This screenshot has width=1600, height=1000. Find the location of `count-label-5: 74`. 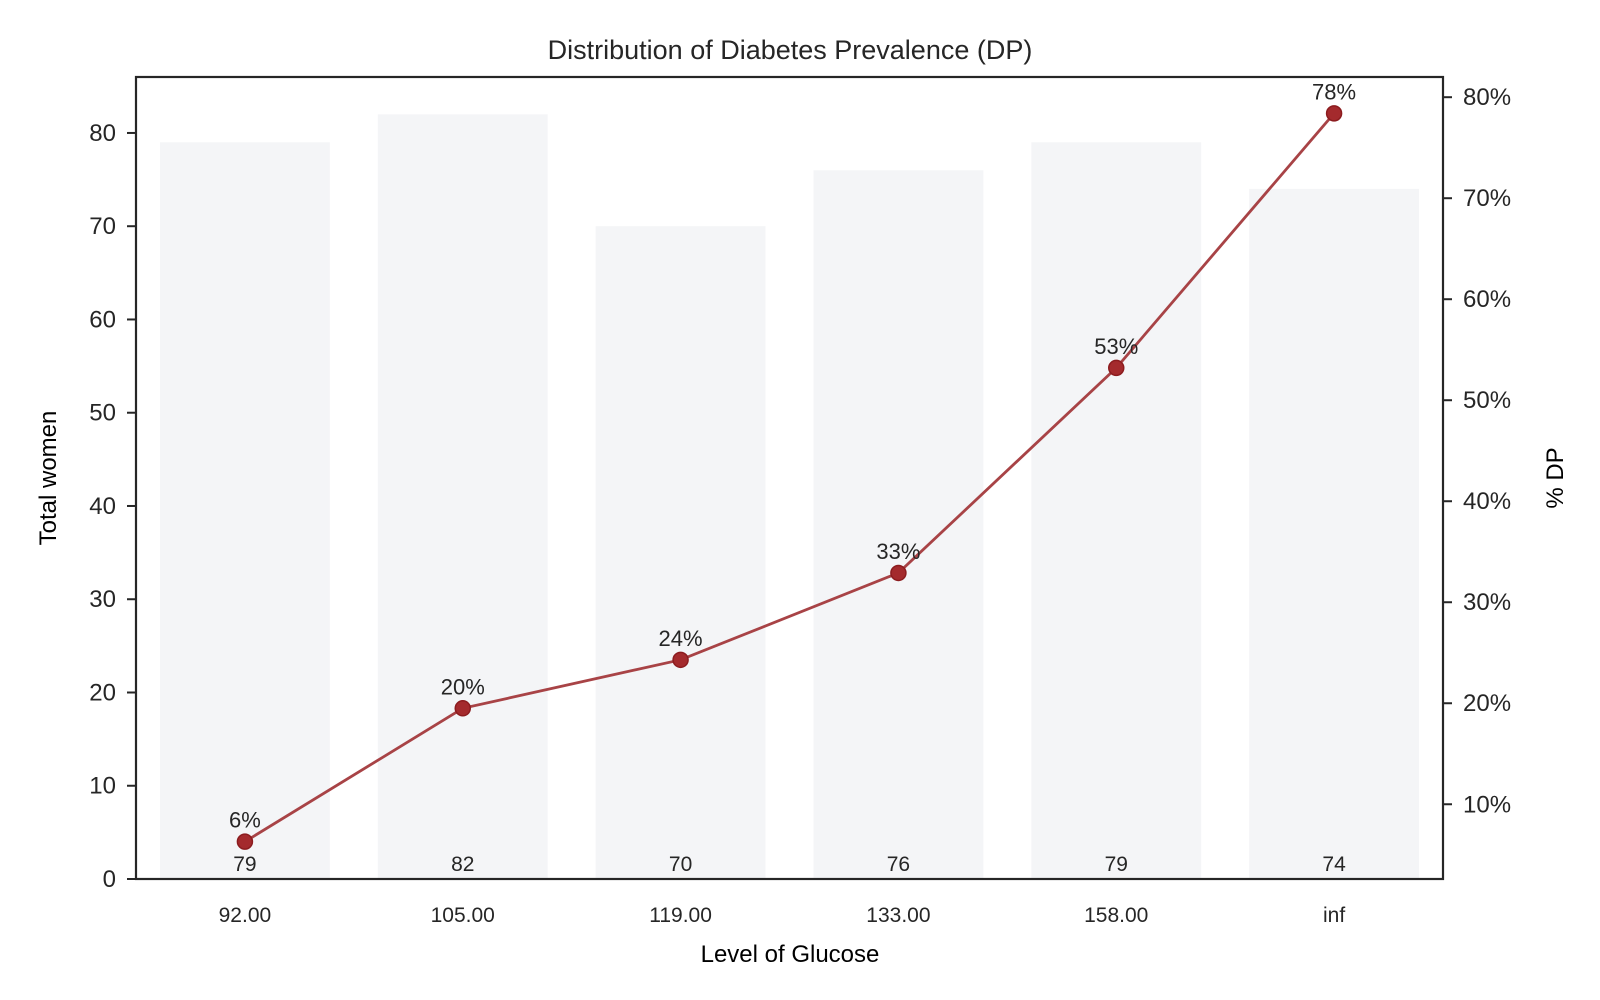

count-label-5: 74 is located at coordinates (1334, 864).